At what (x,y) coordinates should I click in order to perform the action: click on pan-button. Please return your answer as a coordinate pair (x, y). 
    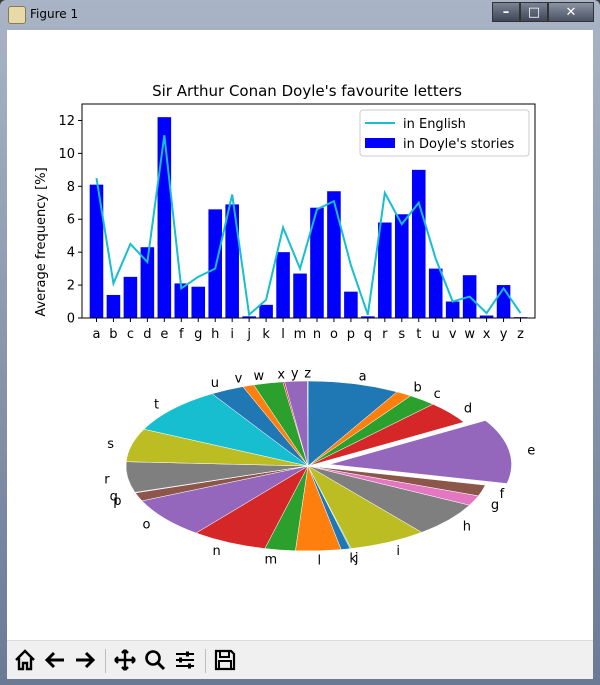
    Looking at the image, I should click on (125, 660).